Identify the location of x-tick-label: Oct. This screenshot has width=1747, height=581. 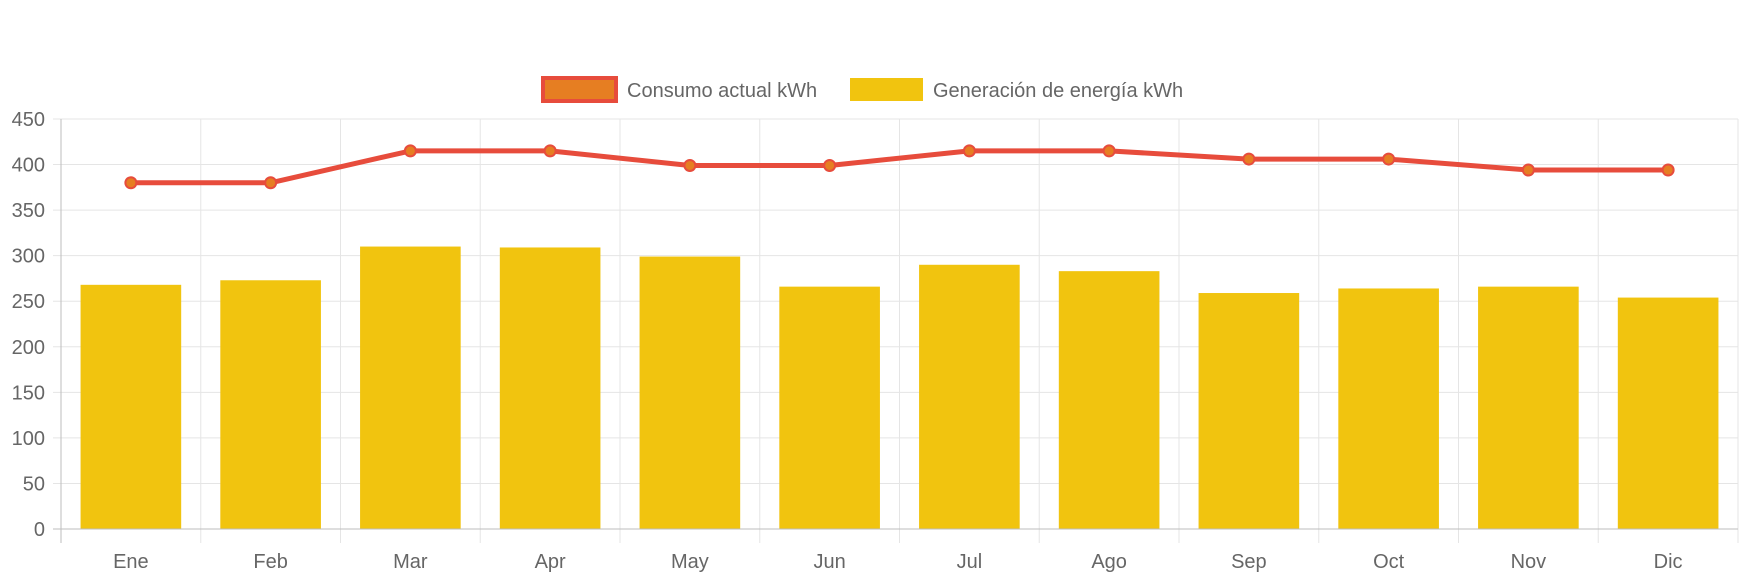
(1389, 562).